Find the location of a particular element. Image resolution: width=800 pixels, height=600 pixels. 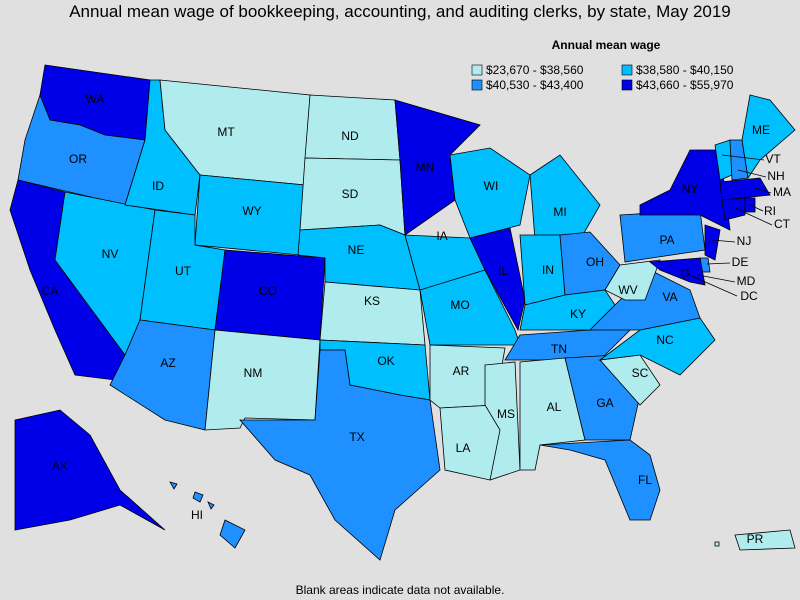

state-label: NM is located at coordinates (253, 373).